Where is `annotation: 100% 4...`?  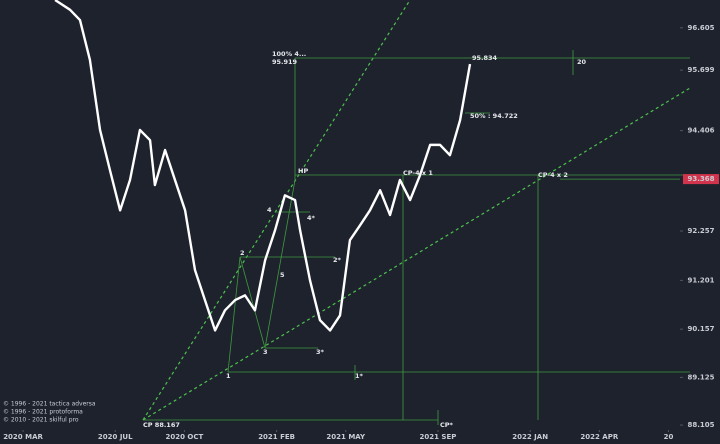
annotation: 100% 4... is located at coordinates (289, 54).